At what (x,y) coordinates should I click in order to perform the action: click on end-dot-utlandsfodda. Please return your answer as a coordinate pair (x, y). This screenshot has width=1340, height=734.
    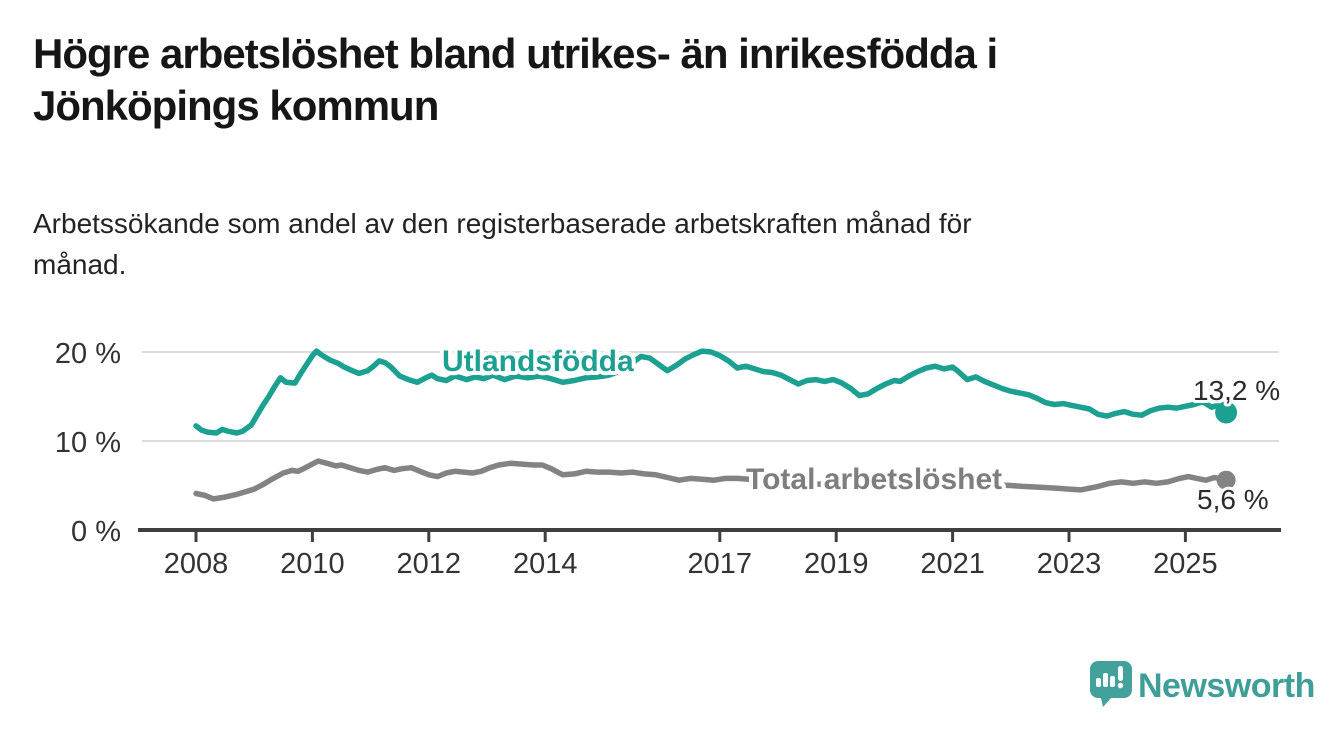
    Looking at the image, I should click on (1226, 412).